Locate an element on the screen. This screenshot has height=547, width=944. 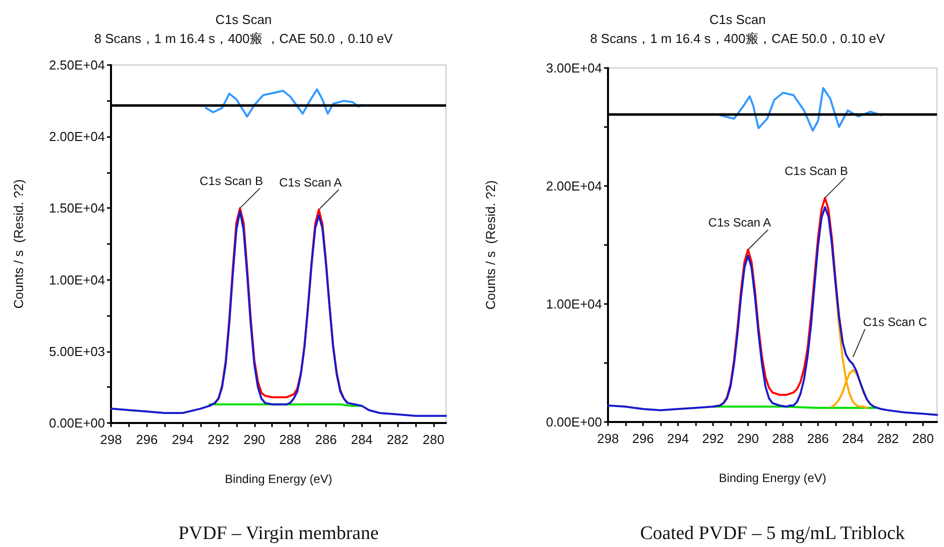
chart-subtitle: 8 Scans，1 m 16.4 s，400瘢 ，CAE 50.0，0.10 eV is located at coordinates (244, 38).